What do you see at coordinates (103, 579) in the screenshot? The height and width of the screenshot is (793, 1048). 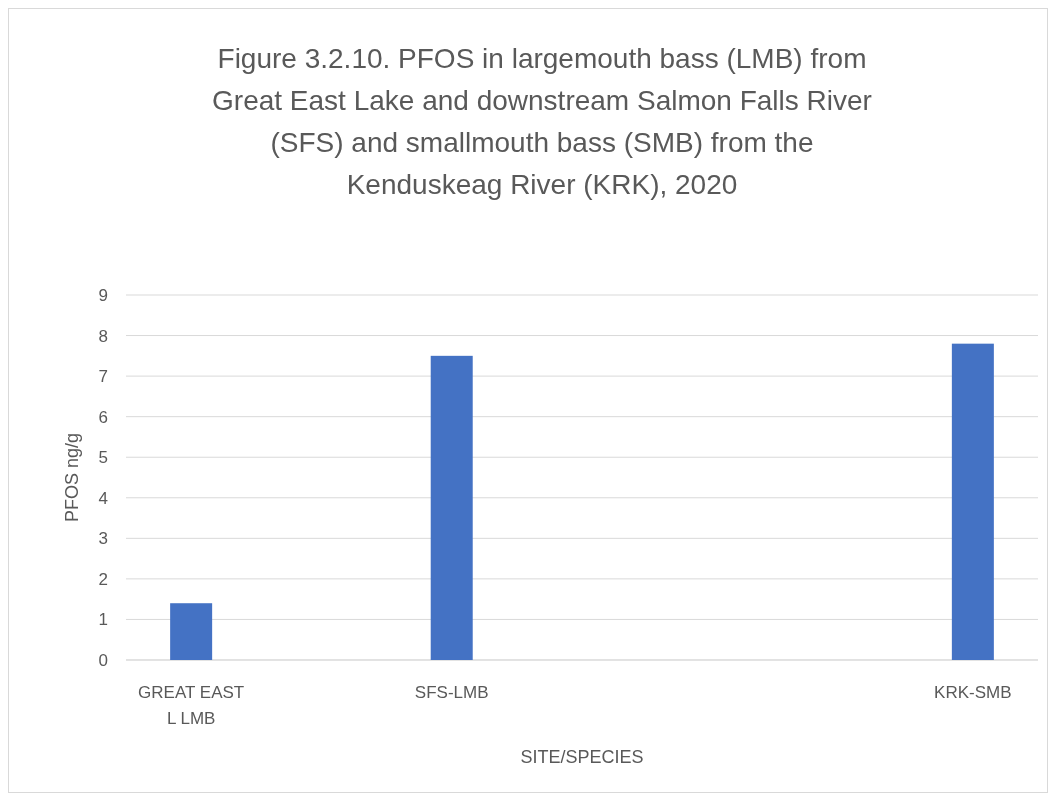 I see `y-tick-label: 2` at bounding box center [103, 579].